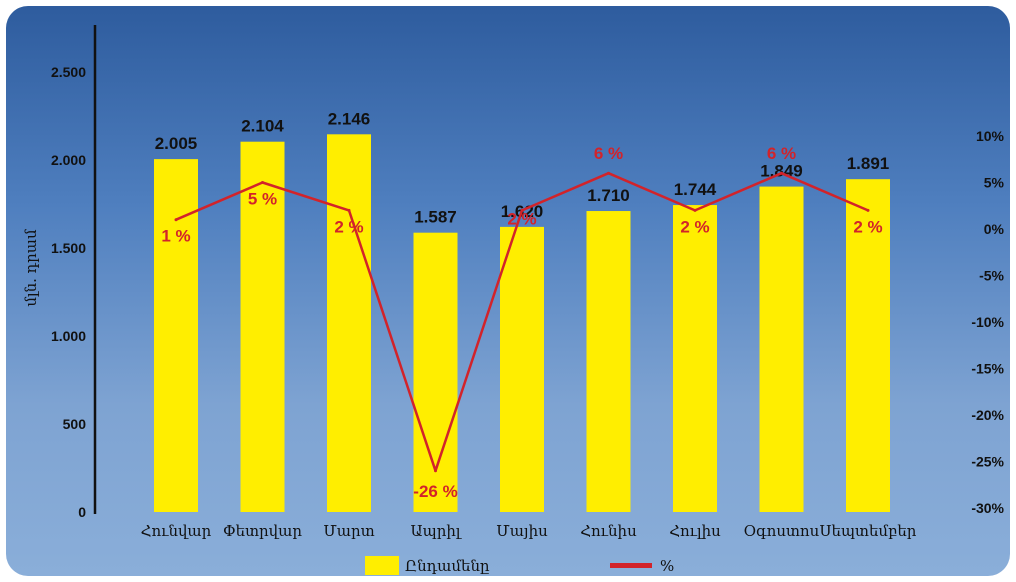 The width and height of the screenshot is (1016, 582). I want to click on y-tick-label: 1.000, so click(68, 336).